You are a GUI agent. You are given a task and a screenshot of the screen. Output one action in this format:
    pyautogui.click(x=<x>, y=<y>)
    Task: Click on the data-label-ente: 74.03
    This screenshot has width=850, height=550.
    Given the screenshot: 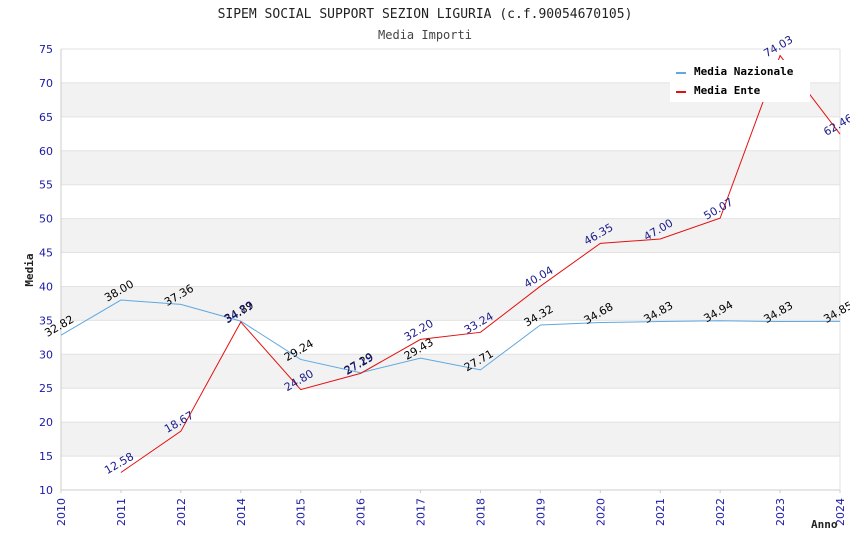 What is the action you would take?
    pyautogui.click(x=778, y=46)
    